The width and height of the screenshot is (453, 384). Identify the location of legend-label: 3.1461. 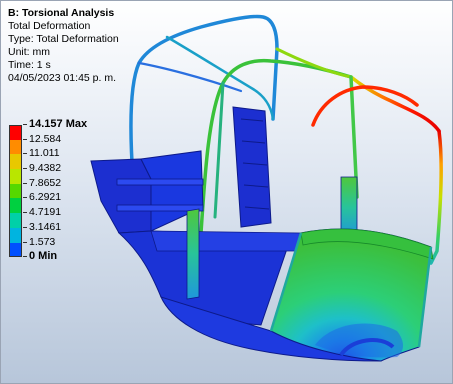
(45, 226).